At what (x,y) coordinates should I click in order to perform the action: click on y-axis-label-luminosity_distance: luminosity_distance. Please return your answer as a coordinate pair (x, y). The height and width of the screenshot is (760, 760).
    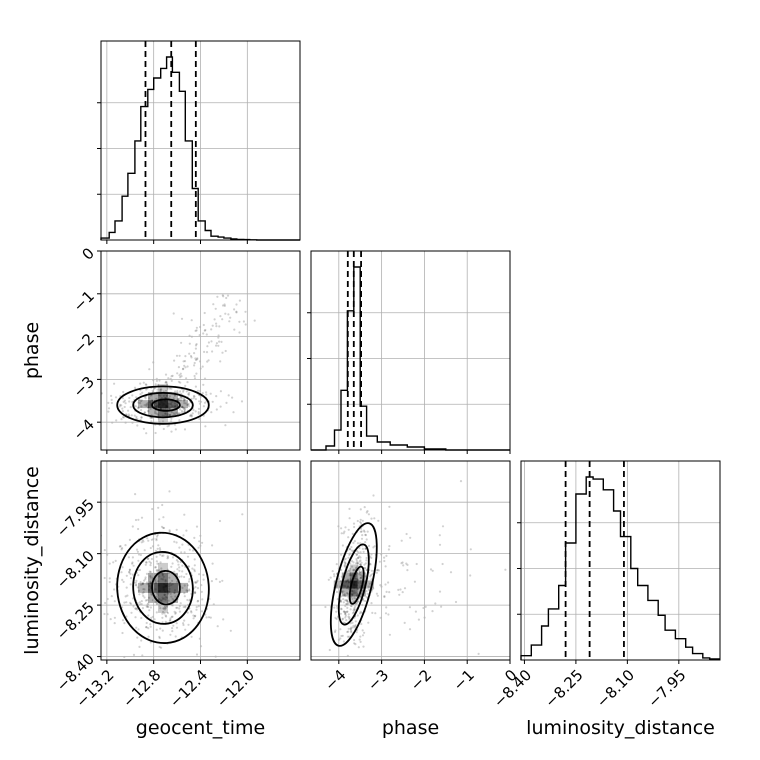
    Looking at the image, I should click on (32, 560).